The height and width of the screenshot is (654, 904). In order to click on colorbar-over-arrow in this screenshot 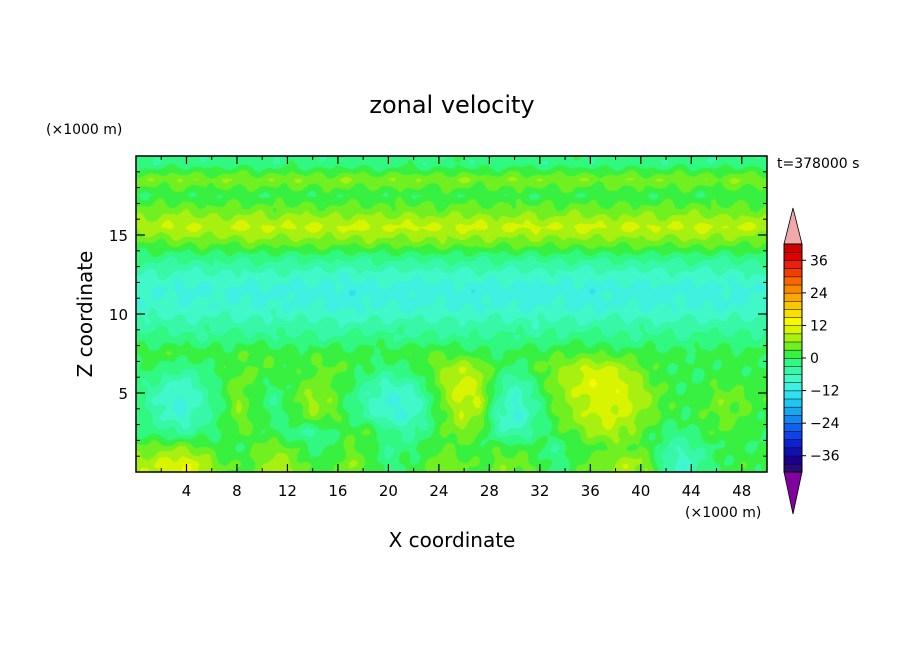, I will do `click(793, 226)`.